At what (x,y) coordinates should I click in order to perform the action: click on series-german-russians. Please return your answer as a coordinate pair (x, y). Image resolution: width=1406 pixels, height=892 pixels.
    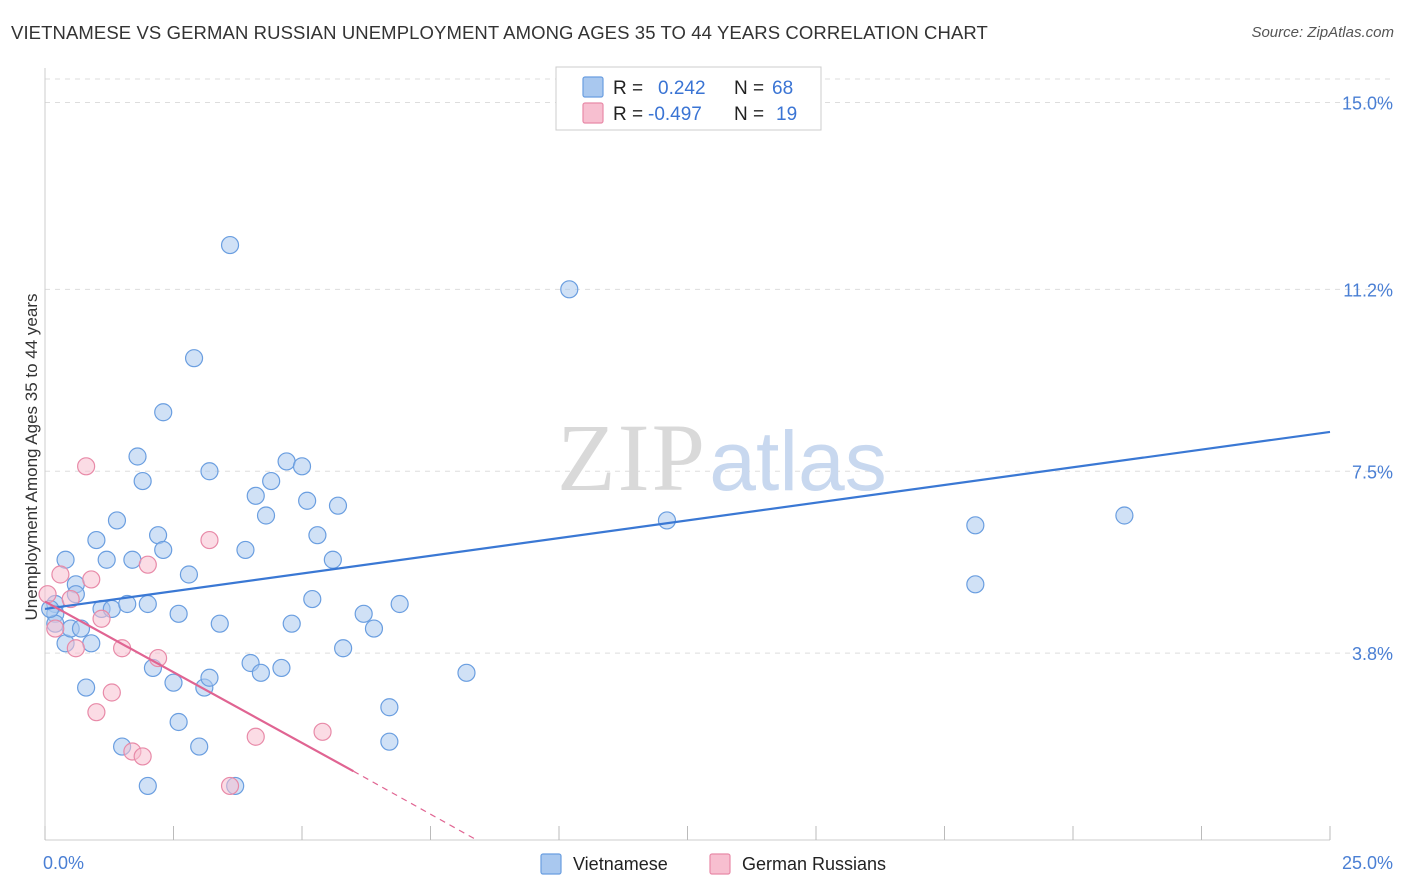
    Looking at the image, I should click on (185, 626).